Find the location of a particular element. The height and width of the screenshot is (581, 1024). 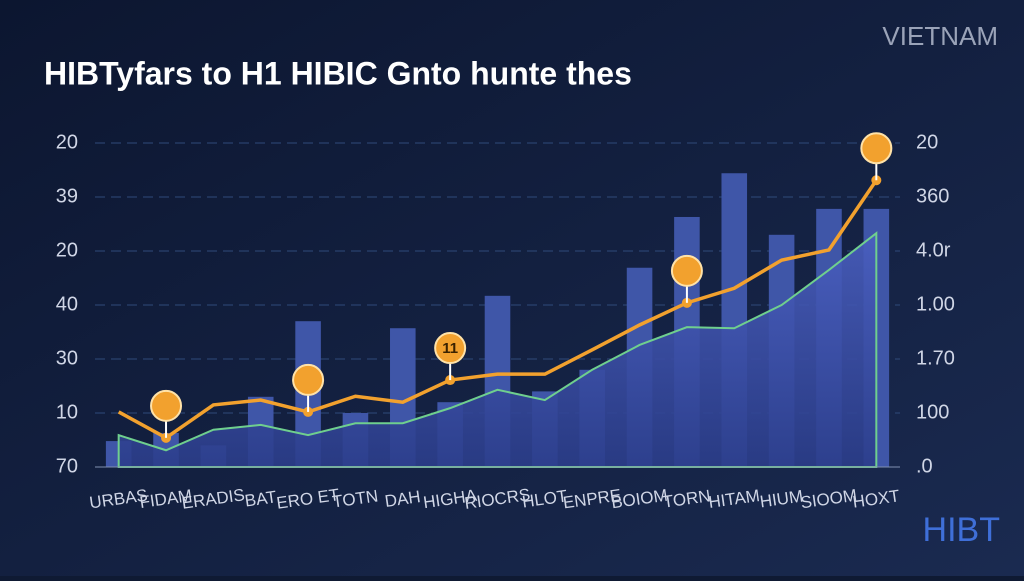

x-tick-label: DAH is located at coordinates (403, 499).